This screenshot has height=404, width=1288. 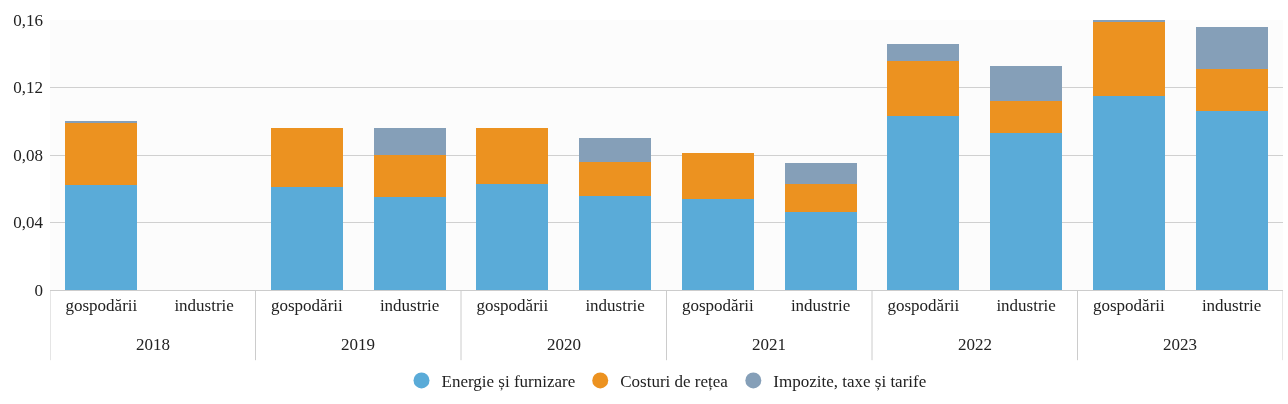 What do you see at coordinates (508, 382) in the screenshot?
I see `legend-label: Energie și furnizare` at bounding box center [508, 382].